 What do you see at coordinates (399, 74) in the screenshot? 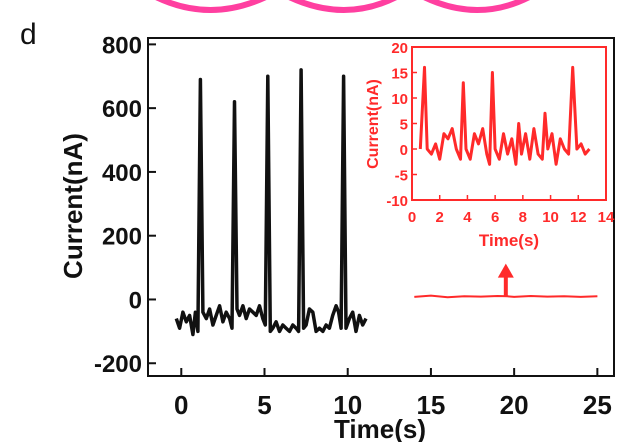
I see `inset-y-tick-label: 15` at bounding box center [399, 74].